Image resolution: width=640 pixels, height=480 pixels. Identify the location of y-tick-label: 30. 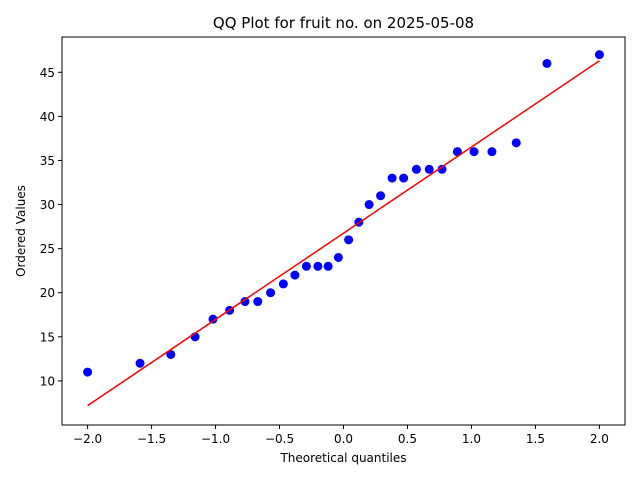
(47, 205).